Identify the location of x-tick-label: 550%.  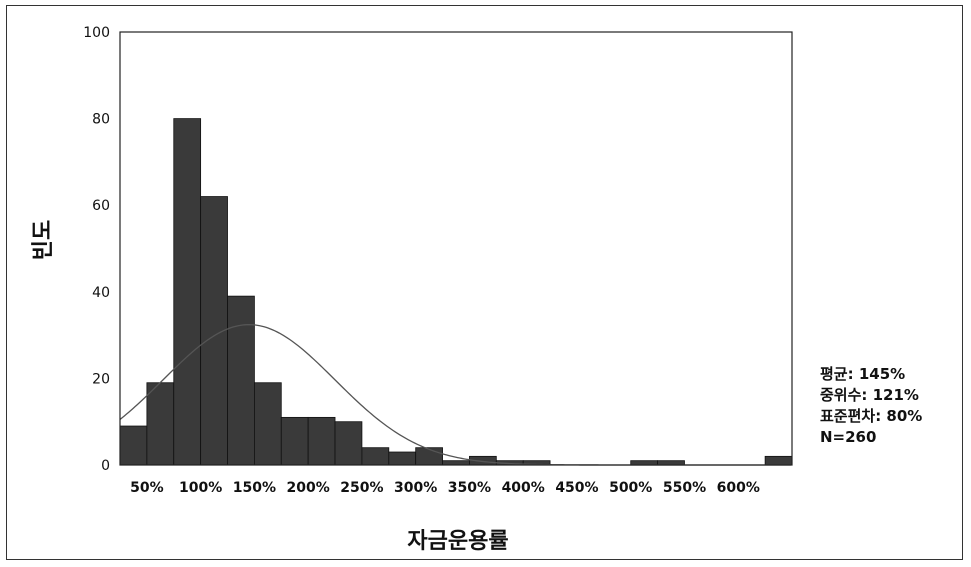
(684, 488).